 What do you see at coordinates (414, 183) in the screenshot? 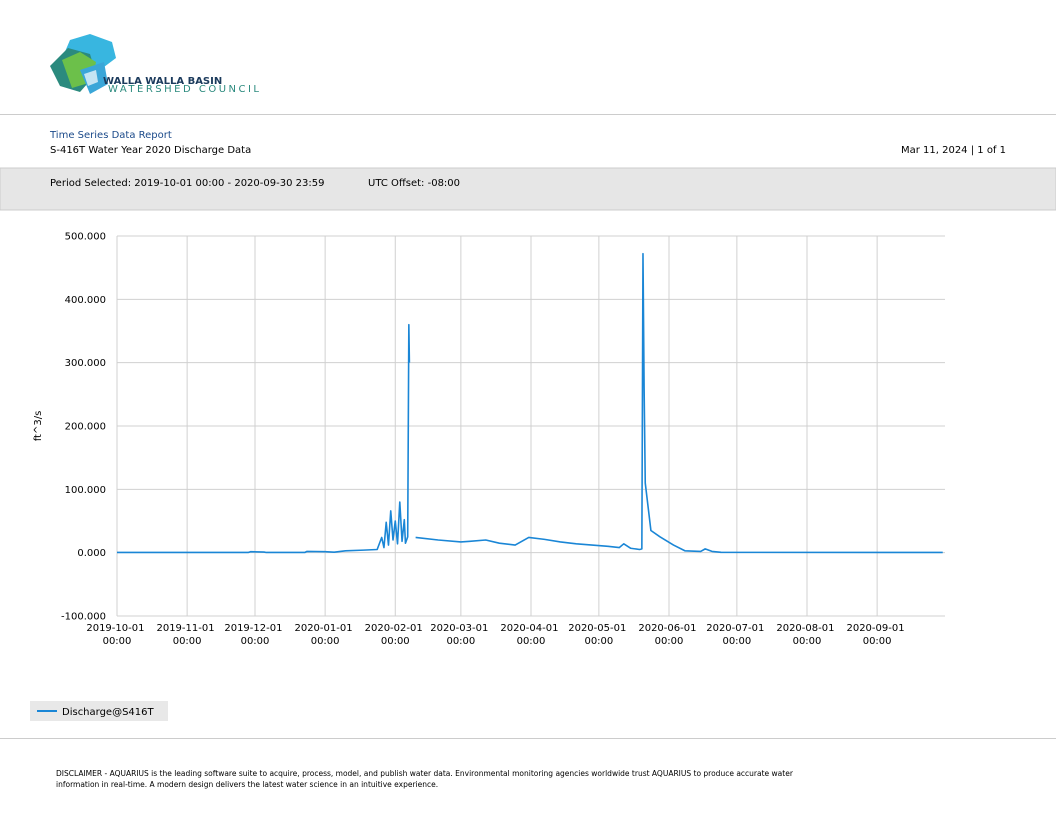
I see `utc-offset: UTC Offset: -08:00` at bounding box center [414, 183].